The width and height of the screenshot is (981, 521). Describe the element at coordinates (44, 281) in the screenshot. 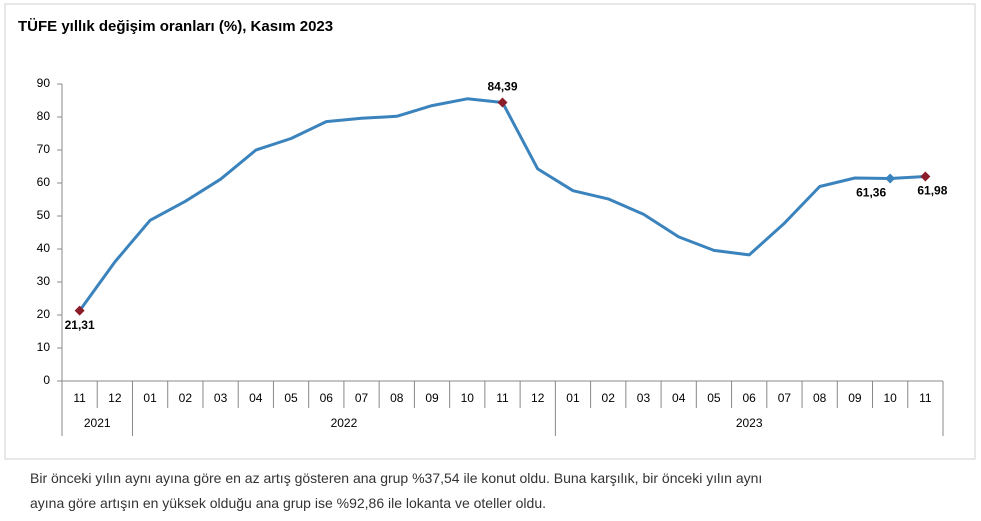

I see `y-tick-label: 30` at that location.